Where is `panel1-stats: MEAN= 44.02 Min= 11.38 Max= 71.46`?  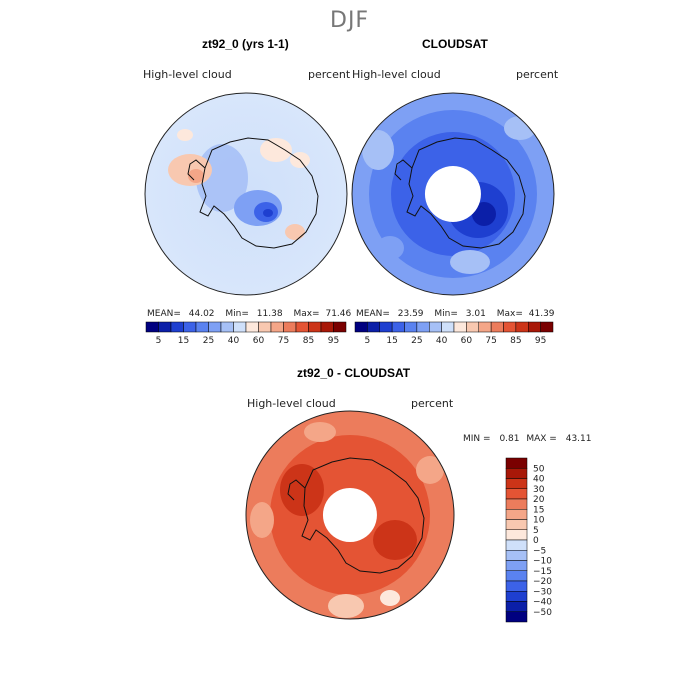
panel1-stats: MEAN= 44.02 Min= 11.38 Max= 71.46 is located at coordinates (249, 314).